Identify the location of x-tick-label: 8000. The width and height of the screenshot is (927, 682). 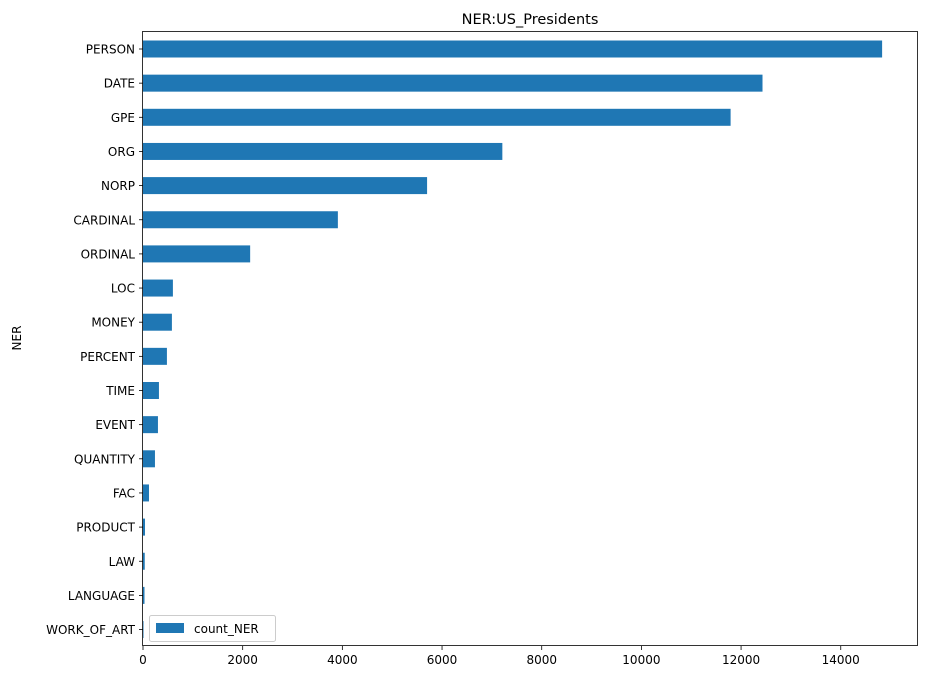
(541, 660).